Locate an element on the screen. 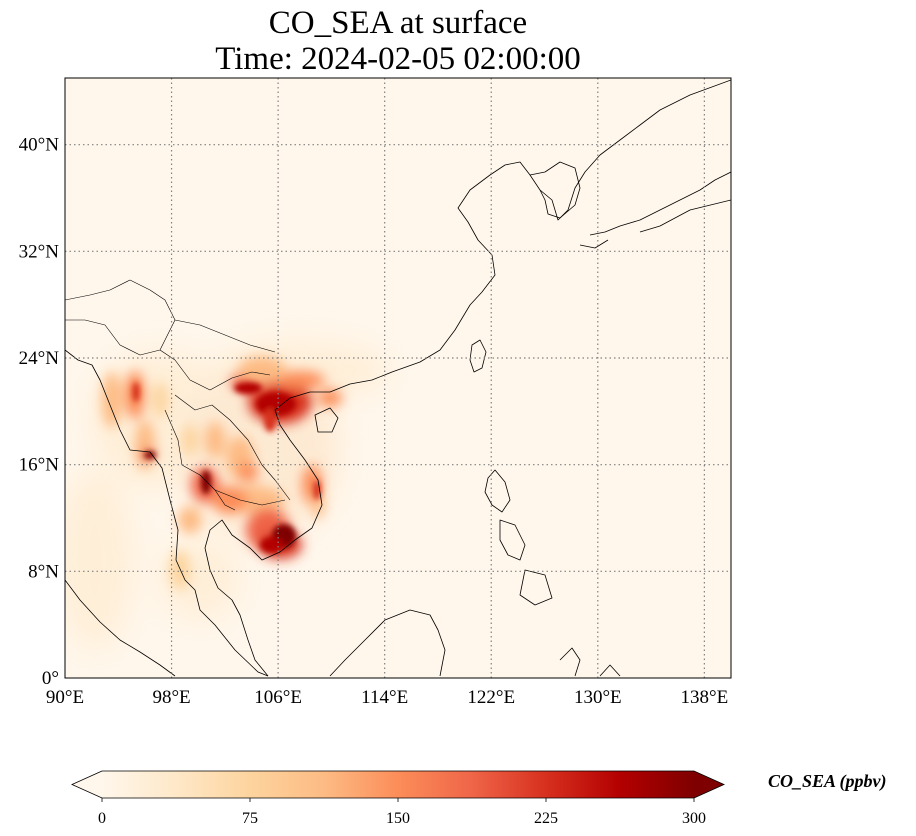 Image resolution: width=916 pixels, height=836 pixels. lon-tick-label: 106°E is located at coordinates (278, 697).